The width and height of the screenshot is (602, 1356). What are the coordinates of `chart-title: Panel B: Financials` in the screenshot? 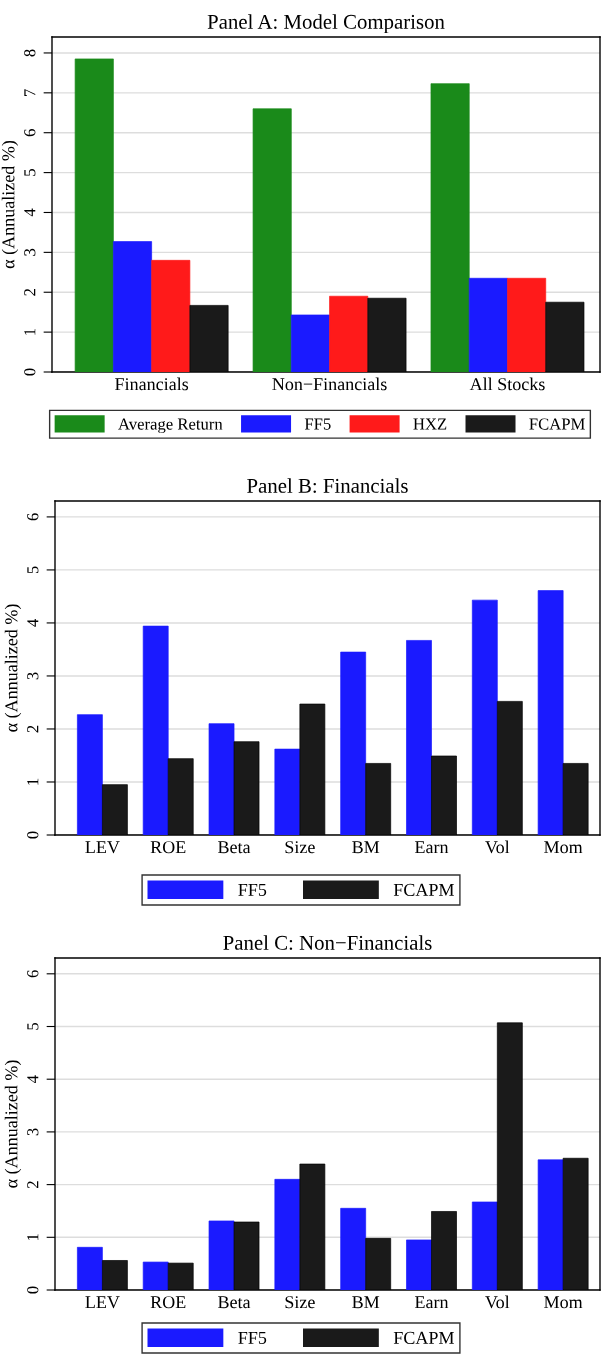 It's located at (327, 485).